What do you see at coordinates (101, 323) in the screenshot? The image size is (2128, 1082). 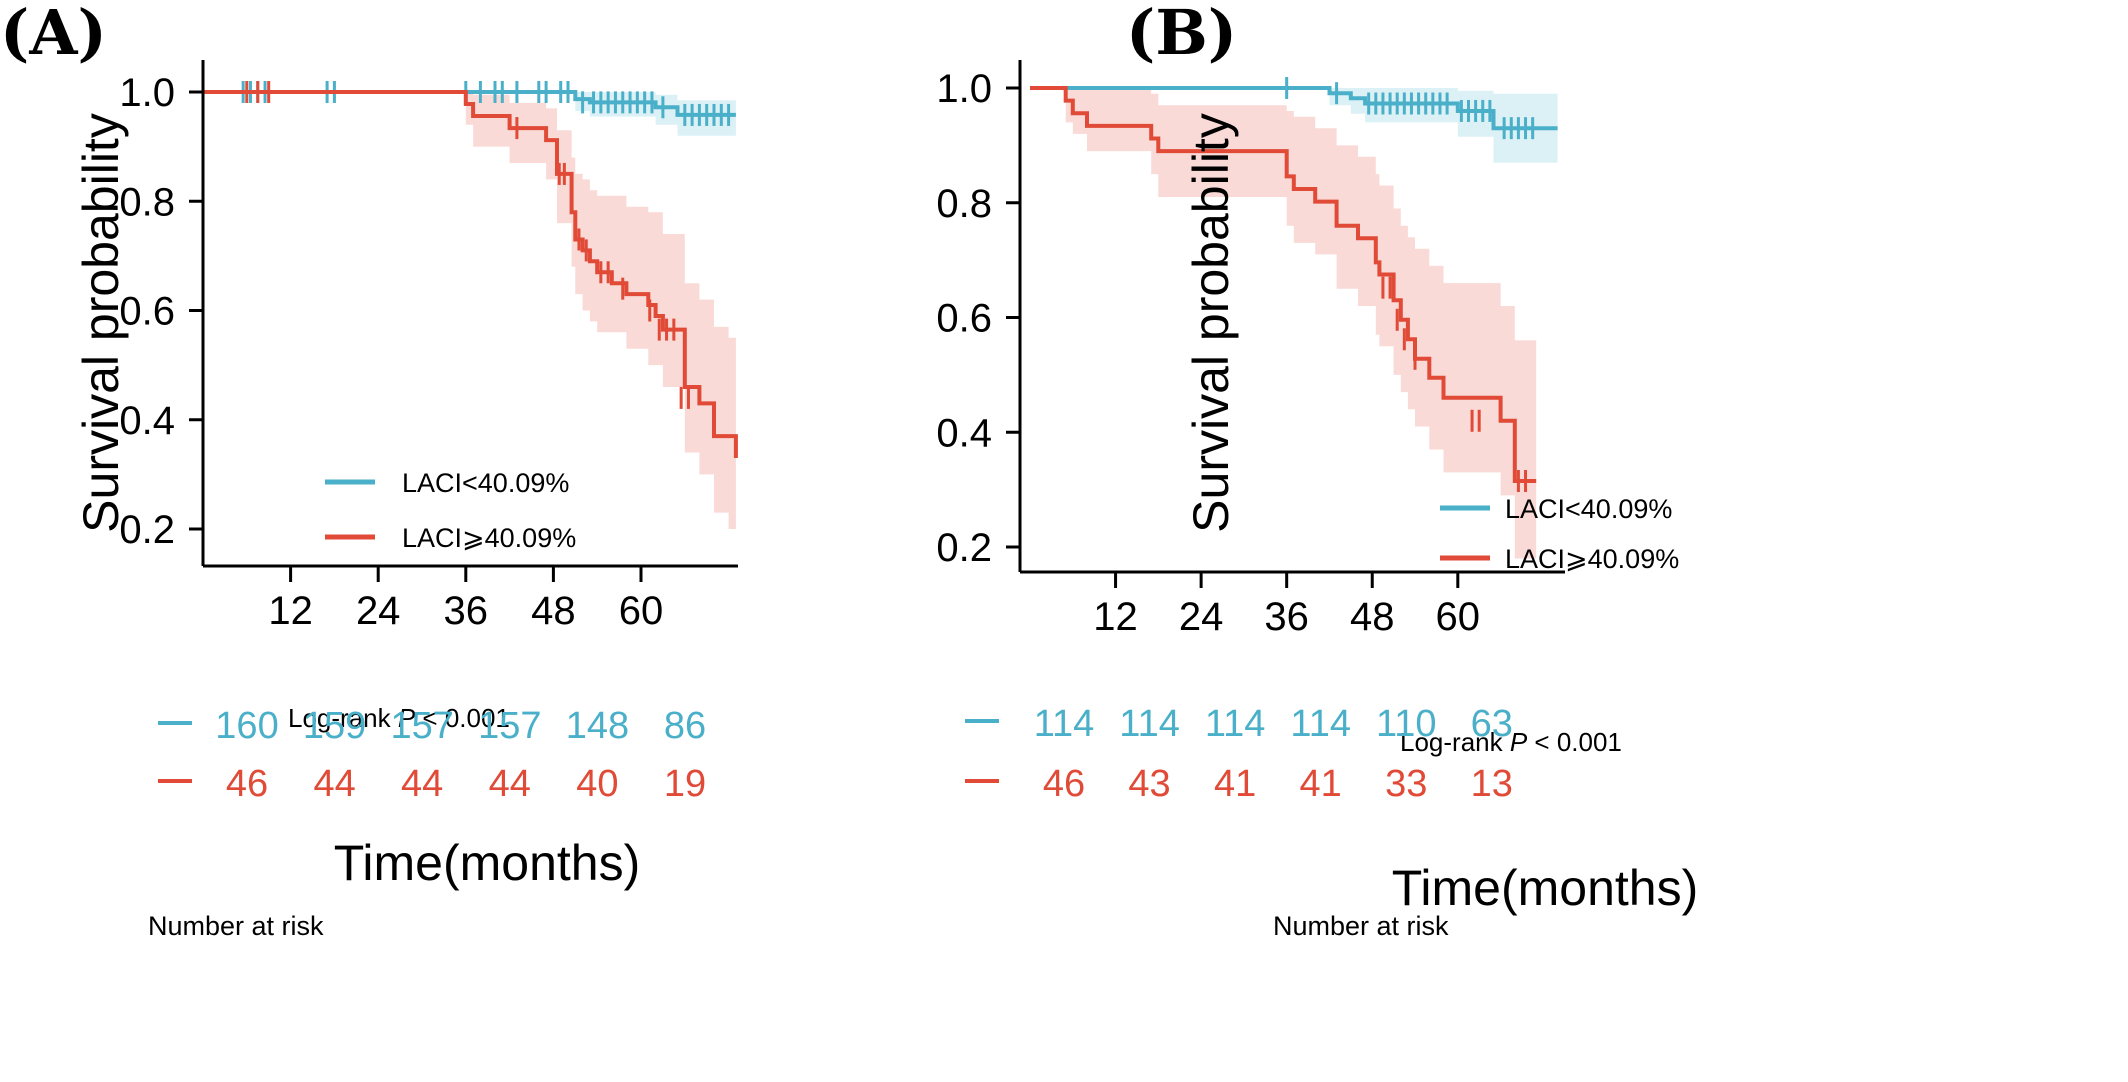 I see `panel-a-y-axis-title: Survival probability` at bounding box center [101, 323].